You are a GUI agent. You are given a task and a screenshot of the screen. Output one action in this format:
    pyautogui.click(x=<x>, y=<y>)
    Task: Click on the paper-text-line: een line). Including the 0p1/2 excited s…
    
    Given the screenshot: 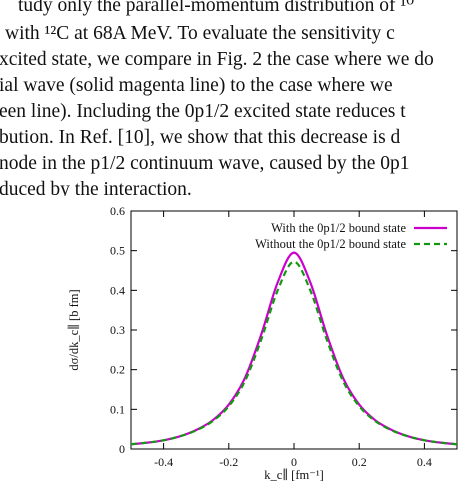 What is the action you would take?
    pyautogui.click(x=203, y=111)
    